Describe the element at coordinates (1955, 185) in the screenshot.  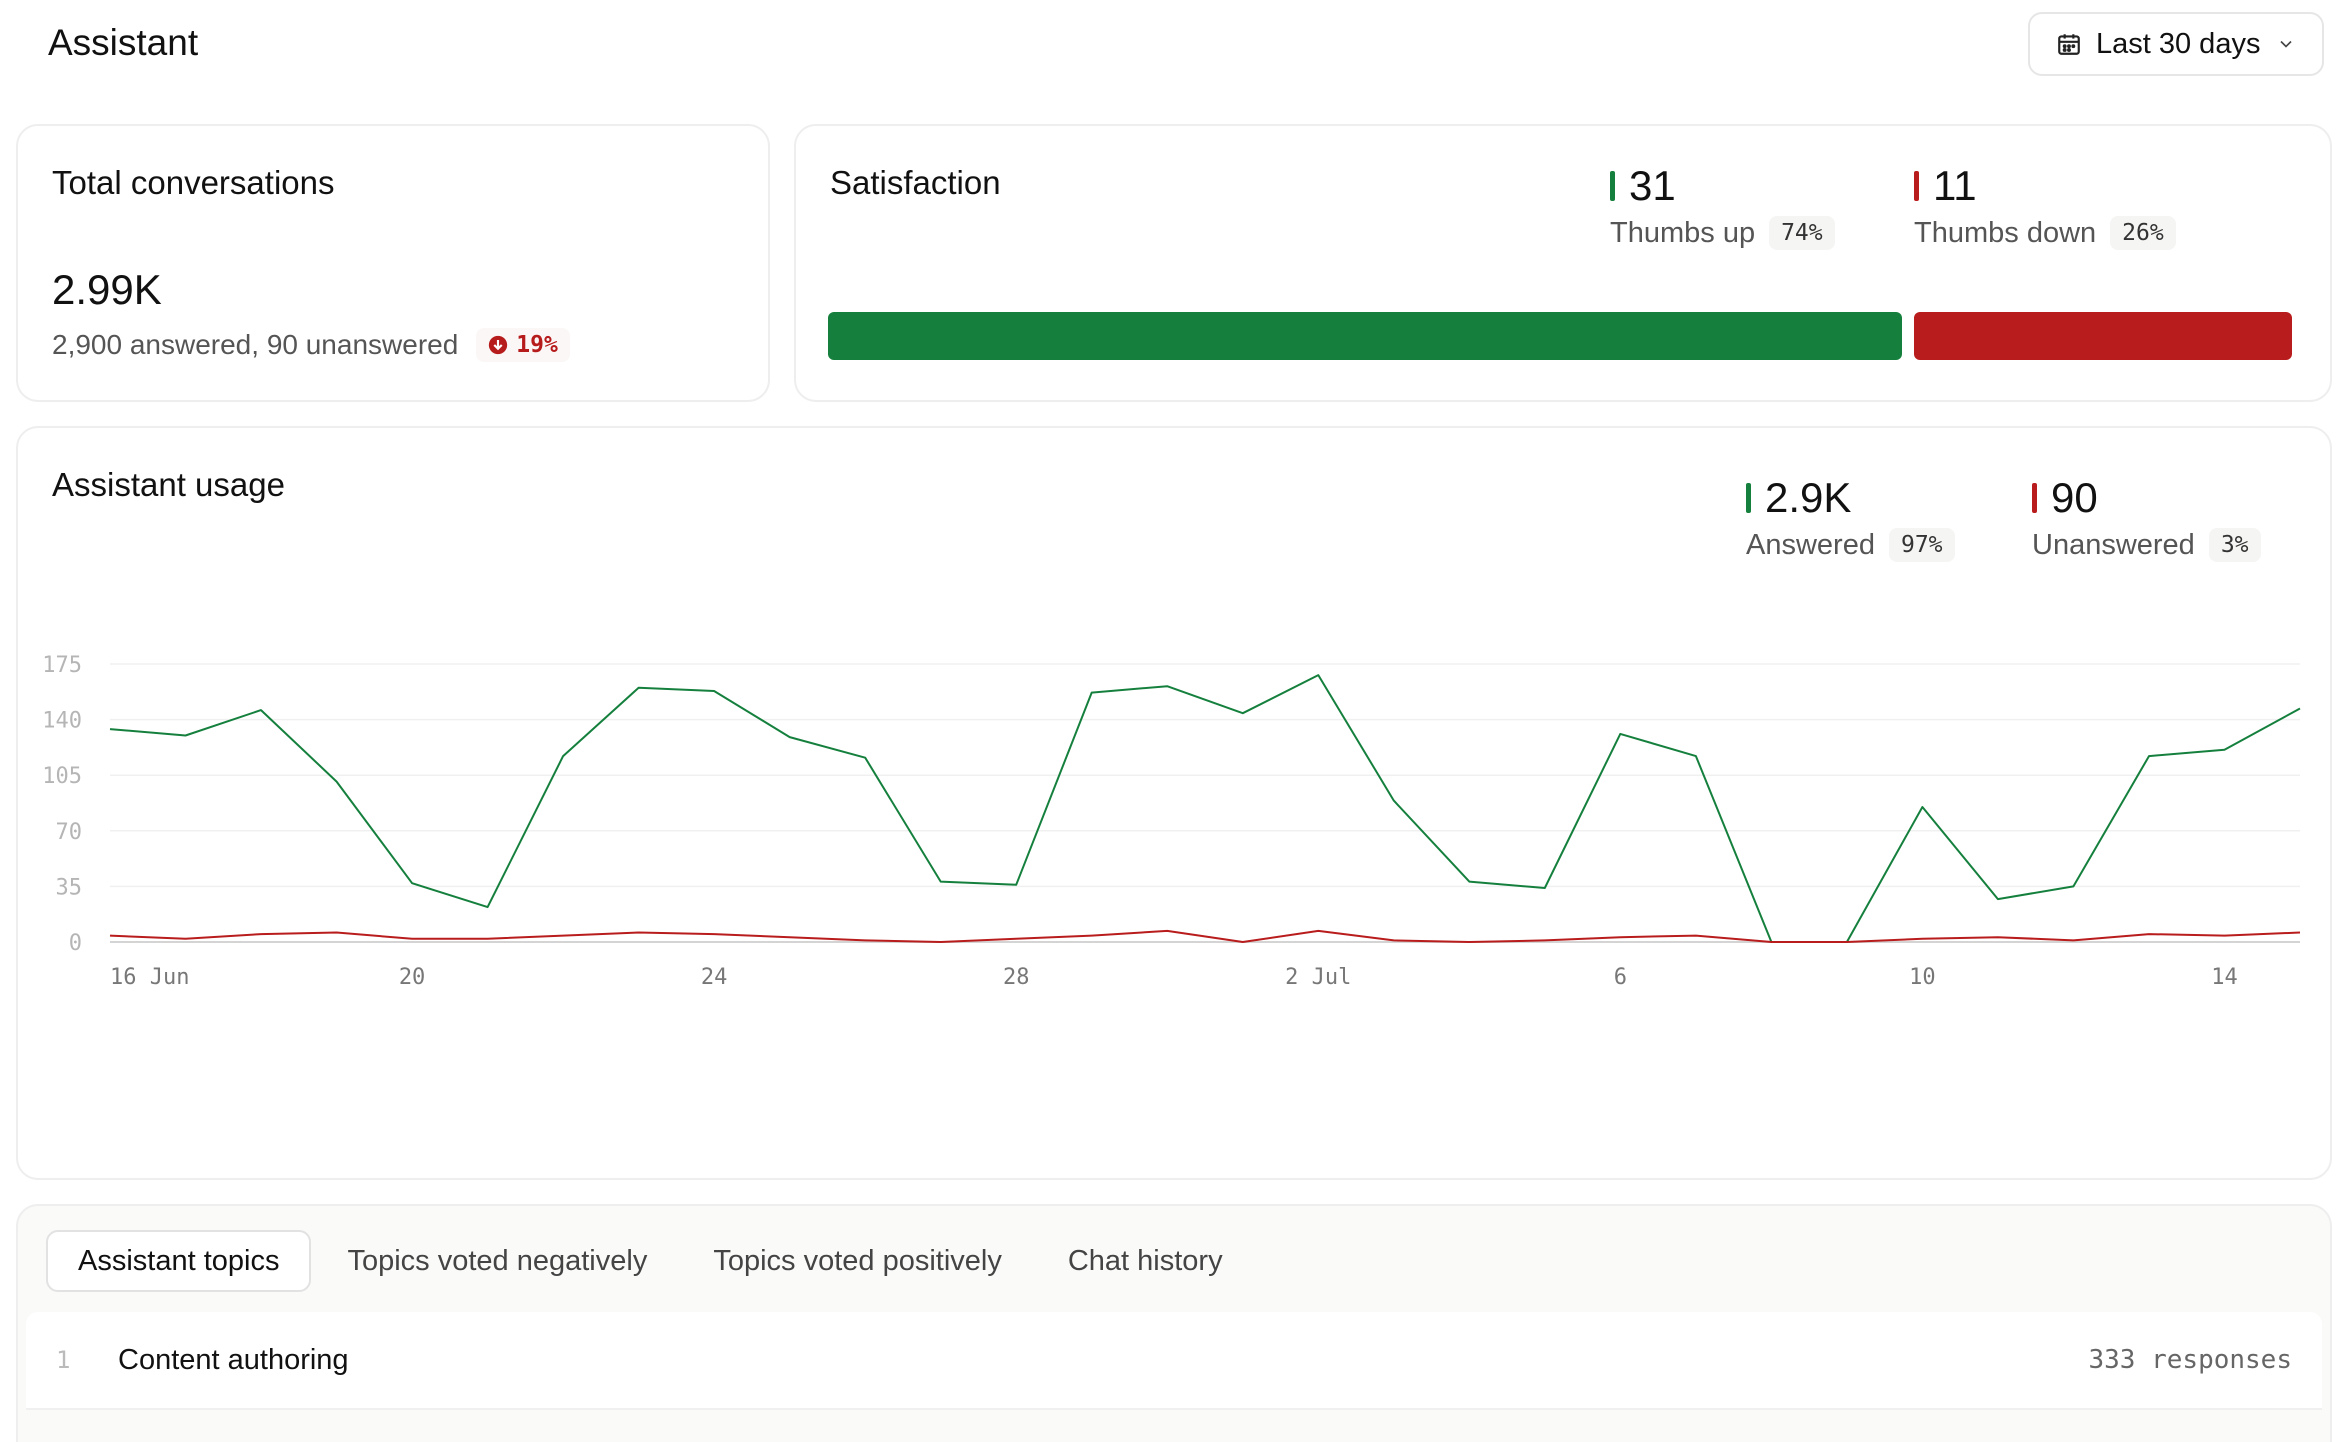
I see `thumbs-down-count: 11` at that location.